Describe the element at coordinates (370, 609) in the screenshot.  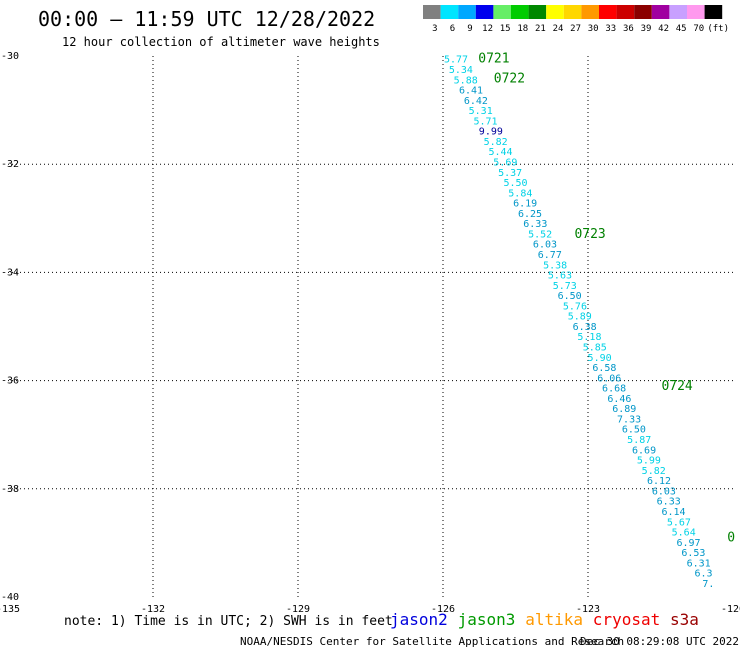
I see `longitude-labels: -135 -132 -129 -126 -123 -120` at that location.